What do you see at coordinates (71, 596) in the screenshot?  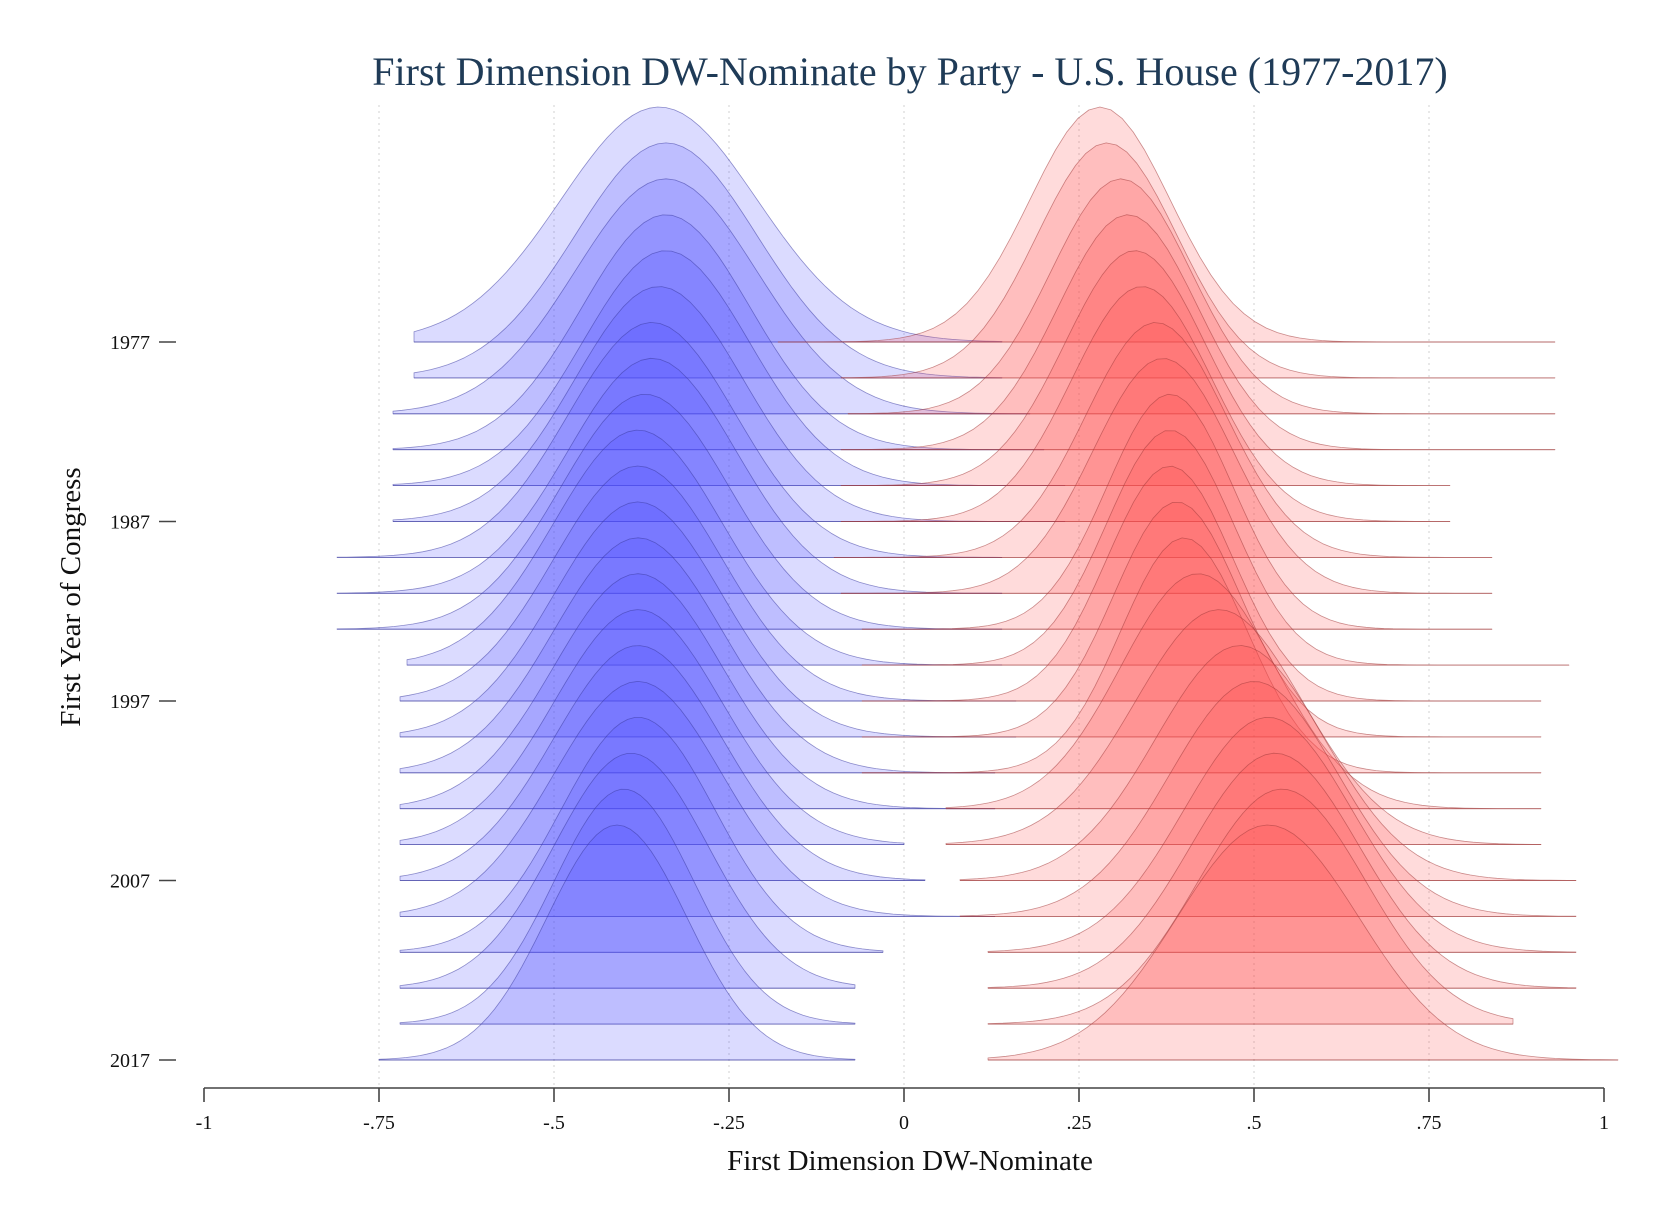 I see `y-axis-label: First Year of Congress` at bounding box center [71, 596].